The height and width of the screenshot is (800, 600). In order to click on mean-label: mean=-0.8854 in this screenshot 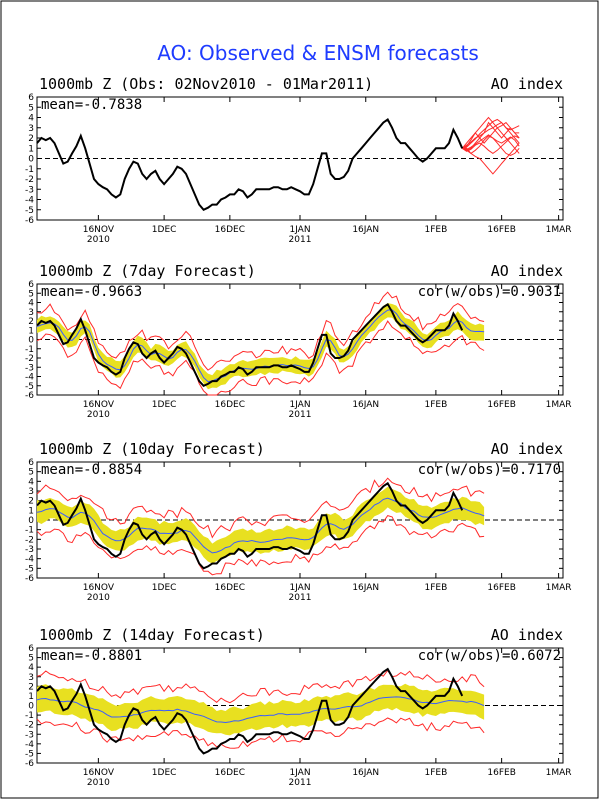, I will do `click(91, 470)`.